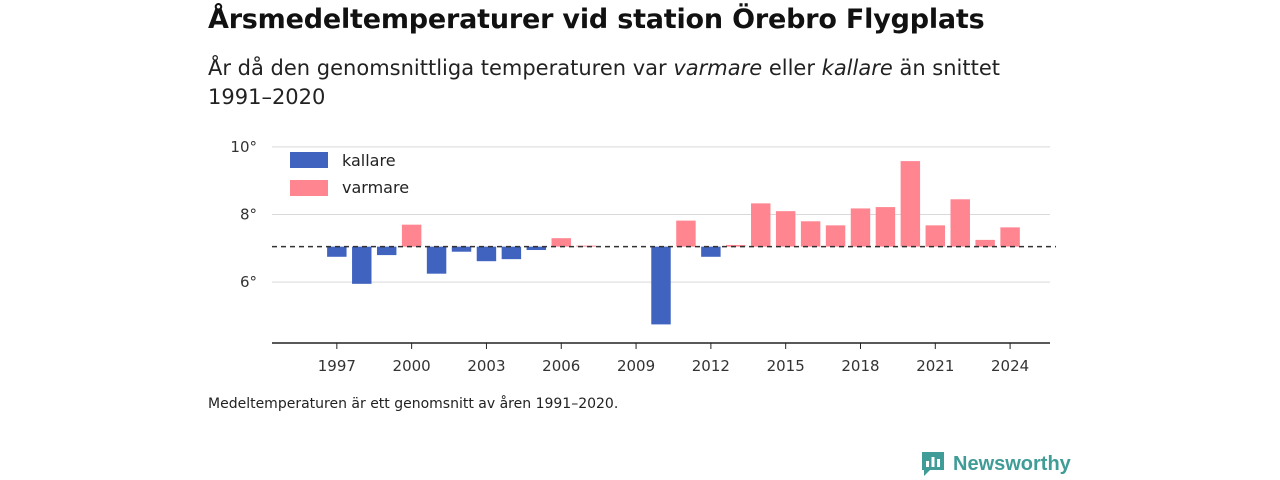  Describe the element at coordinates (486, 366) in the screenshot. I see `x-tick-label-2003: 2003` at that location.